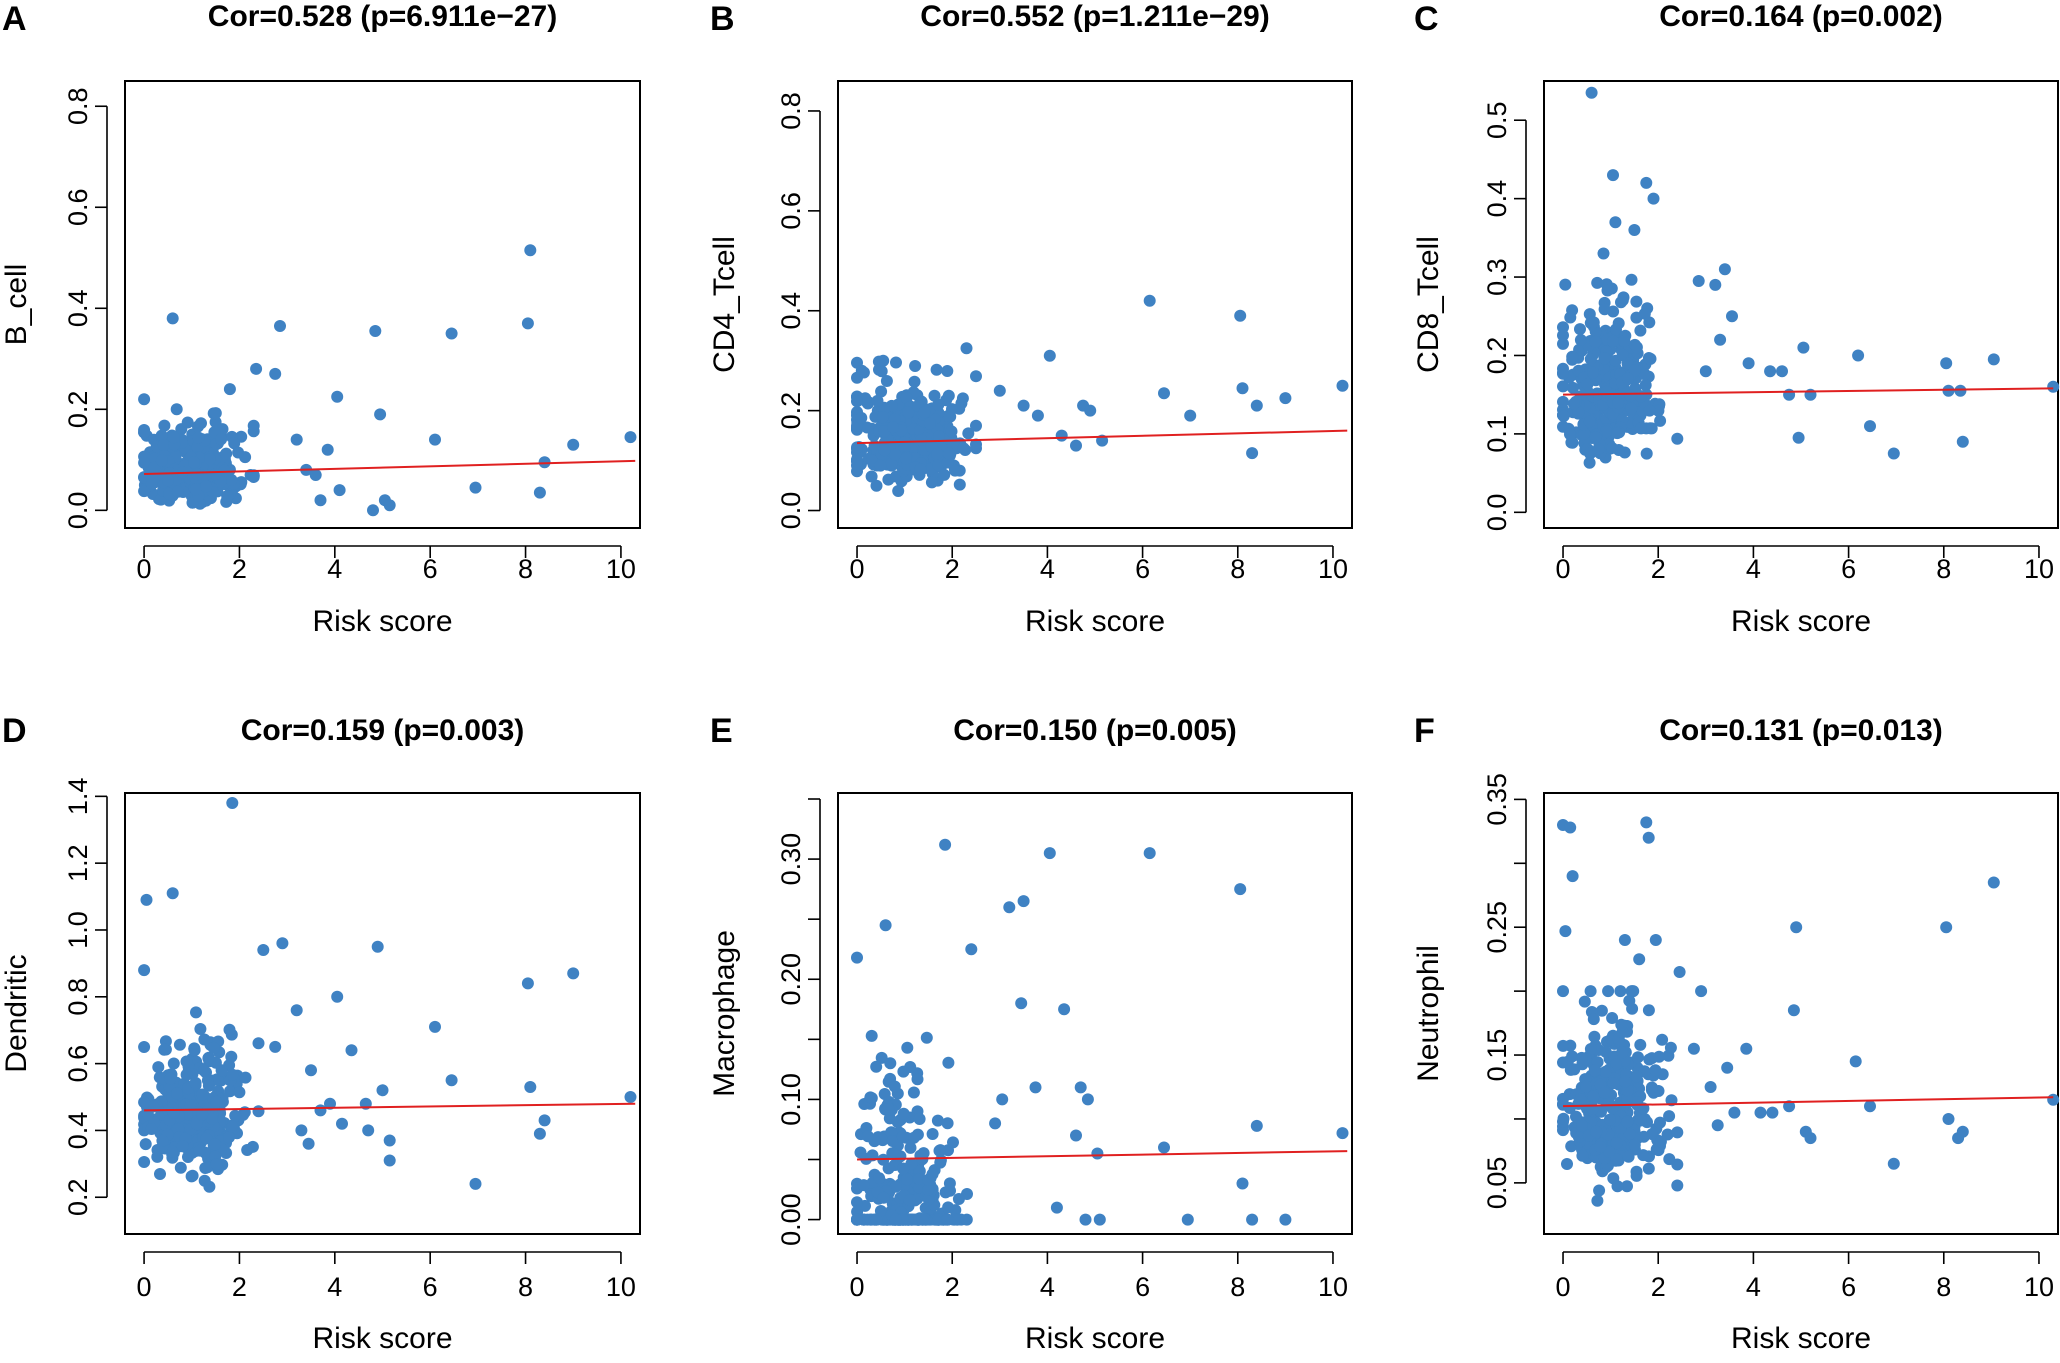 The height and width of the screenshot is (1363, 2060). Describe the element at coordinates (78, 410) in the screenshot. I see `y-tick-label: 0.2` at that location.